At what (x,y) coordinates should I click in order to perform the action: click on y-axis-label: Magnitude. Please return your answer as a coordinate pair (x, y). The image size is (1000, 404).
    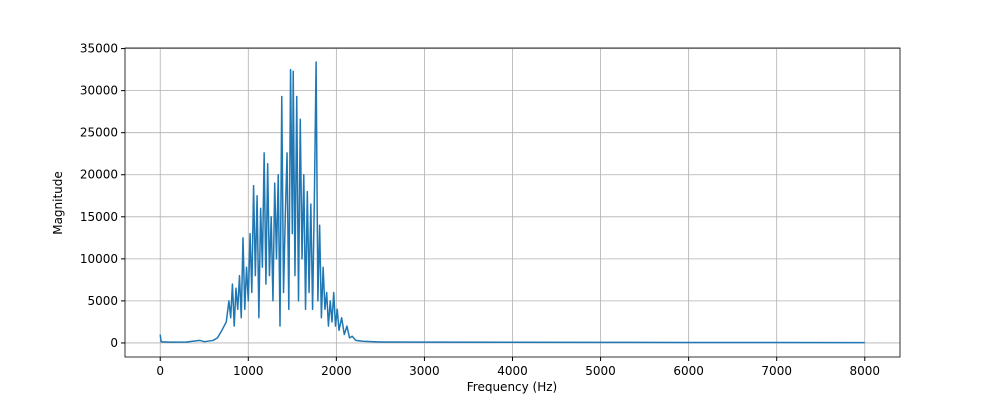
    Looking at the image, I should click on (58, 203).